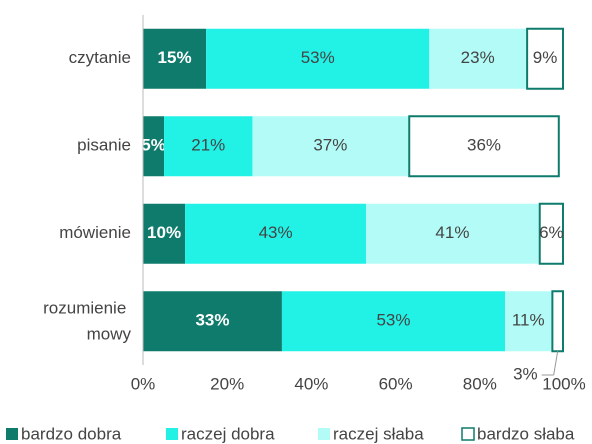 This screenshot has width=592, height=444. Describe the element at coordinates (87, 308) in the screenshot. I see `category-label-line: rozumienie` at that location.